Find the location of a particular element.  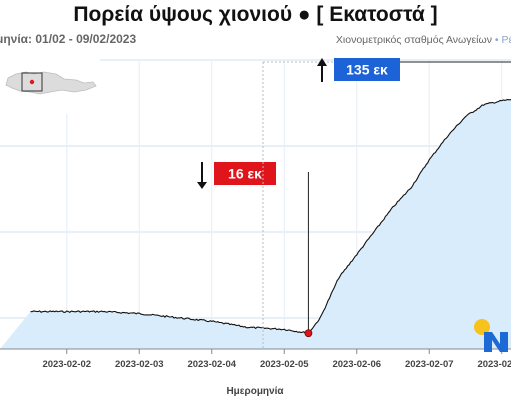

x-tick-label: 2023-02-03 is located at coordinates (139, 364).